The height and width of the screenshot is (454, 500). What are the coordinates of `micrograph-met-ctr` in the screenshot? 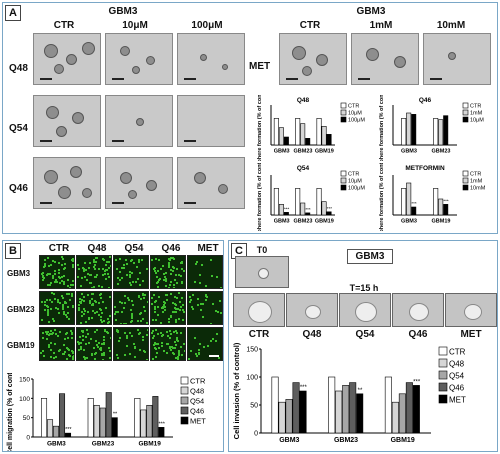 It's located at (313, 59).